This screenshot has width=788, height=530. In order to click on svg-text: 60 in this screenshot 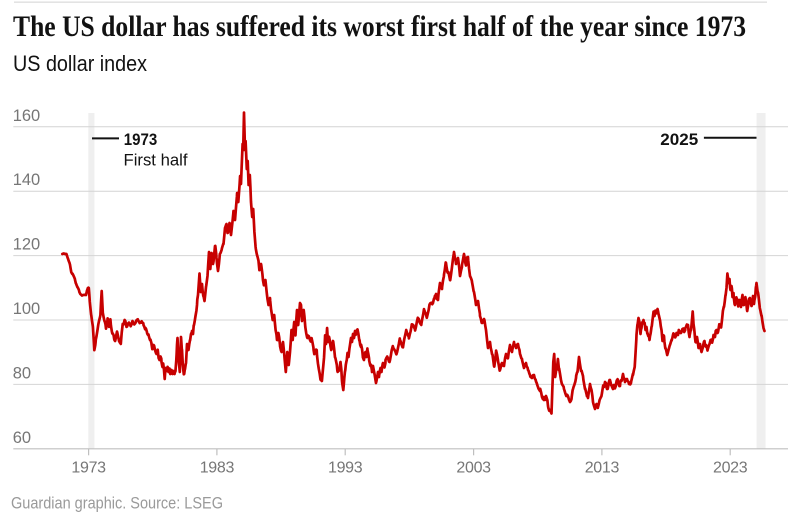, I will do `click(22, 438)`.